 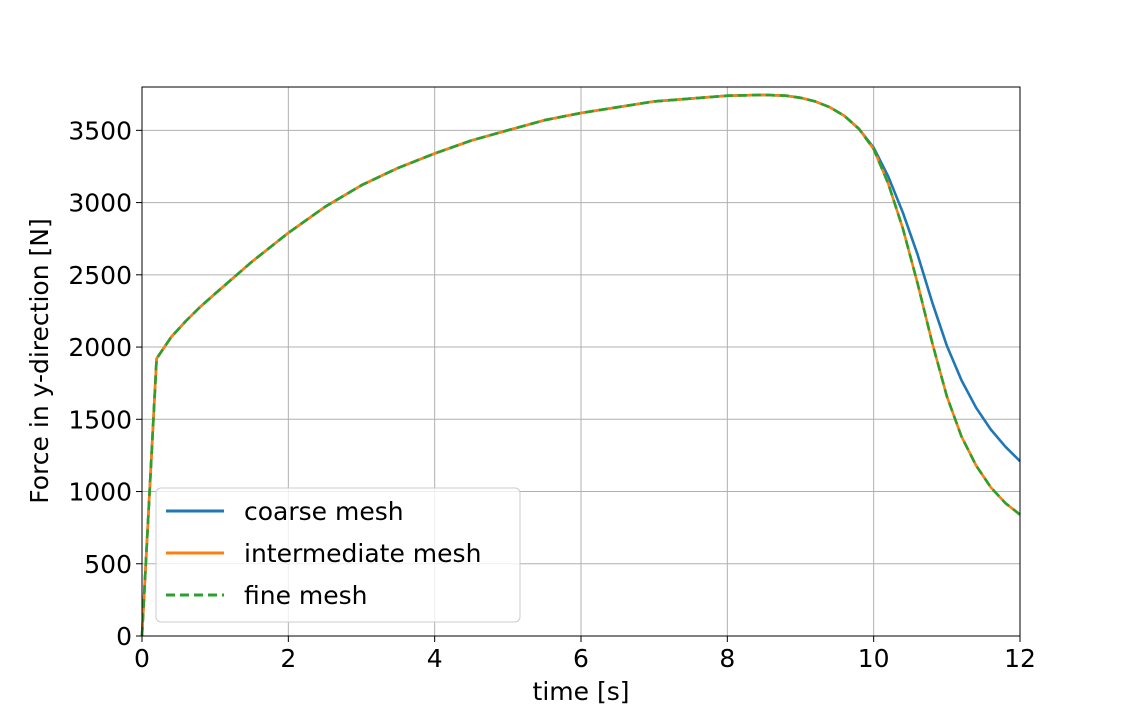 What do you see at coordinates (100, 347) in the screenshot?
I see `y-tick-label: 2000` at bounding box center [100, 347].